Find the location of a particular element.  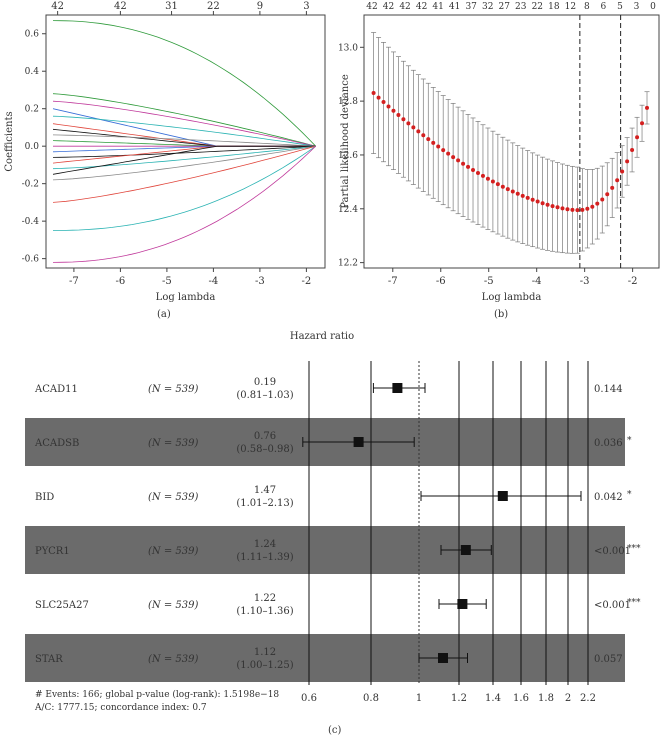

y-tick-label: 0.0 is located at coordinates (32, 147).